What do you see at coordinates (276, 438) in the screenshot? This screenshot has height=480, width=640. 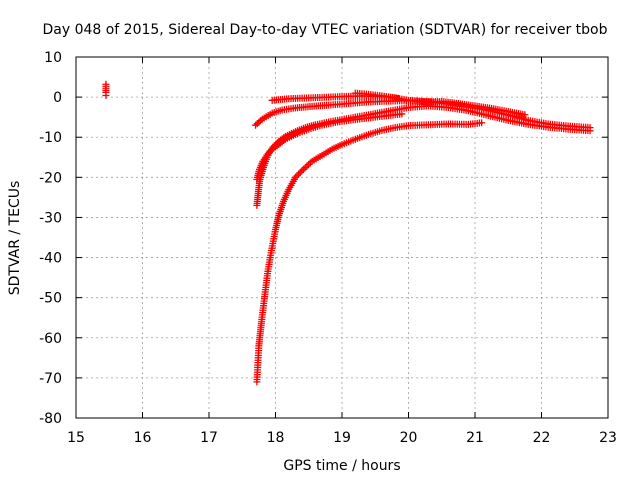 I see `x-tick-label: 18` at bounding box center [276, 438].